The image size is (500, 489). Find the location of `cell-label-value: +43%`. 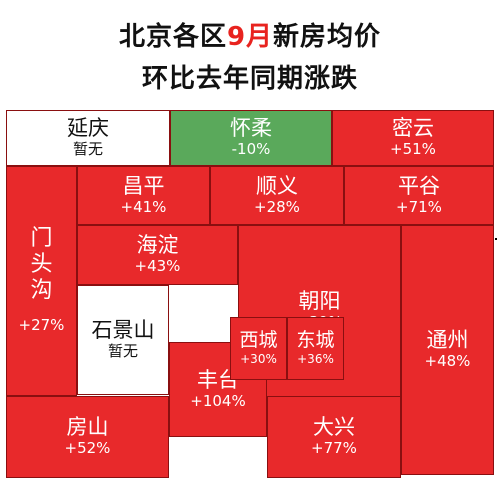

cell-label-value: +43% is located at coordinates (157, 266).